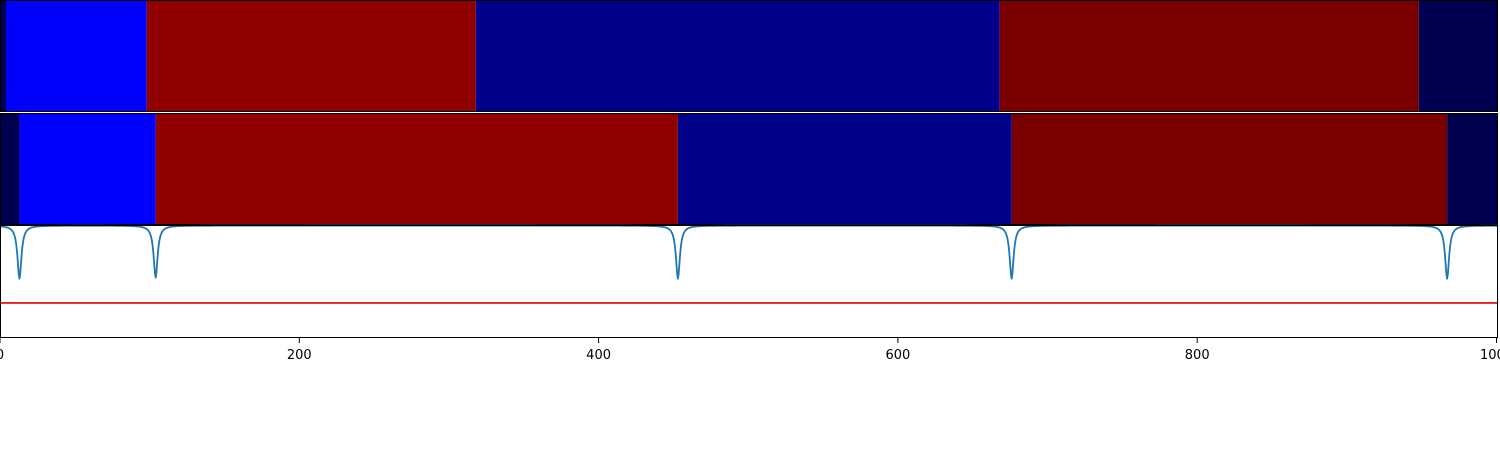 The image size is (1500, 450). What do you see at coordinates (897, 355) in the screenshot?
I see `x-tick-label: 600` at bounding box center [897, 355].